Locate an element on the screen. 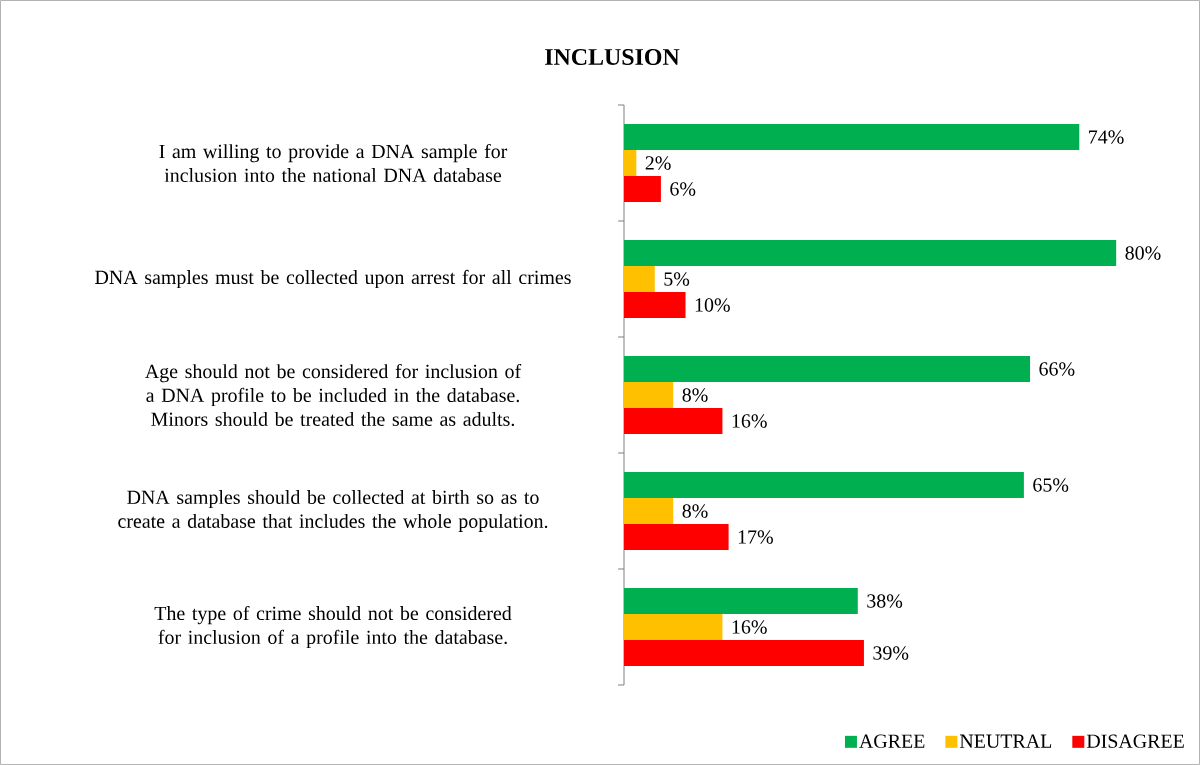 This screenshot has height=765, width=1200. y-tick-label: Age should not be considered for inclusion of a DNA profile to be included in the database. Minors should be treated the same as adults. is located at coordinates (333, 395).